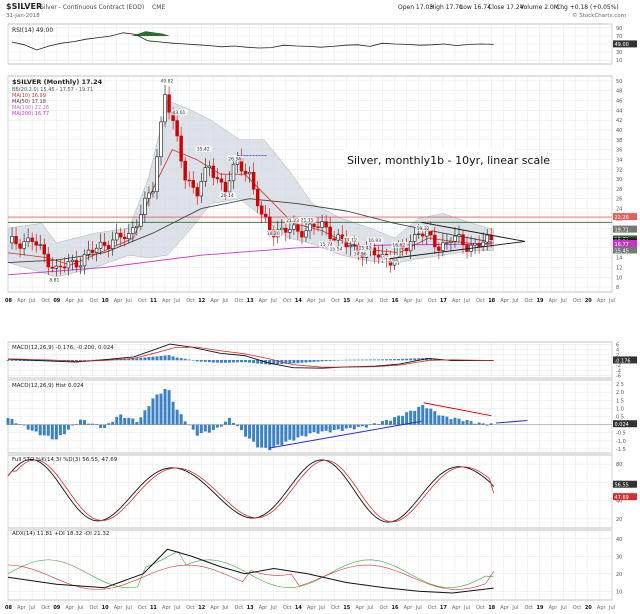 This screenshot has height=614, width=640. Describe the element at coordinates (395, 301) in the screenshot. I see `time-axis-label: 16` at that location.